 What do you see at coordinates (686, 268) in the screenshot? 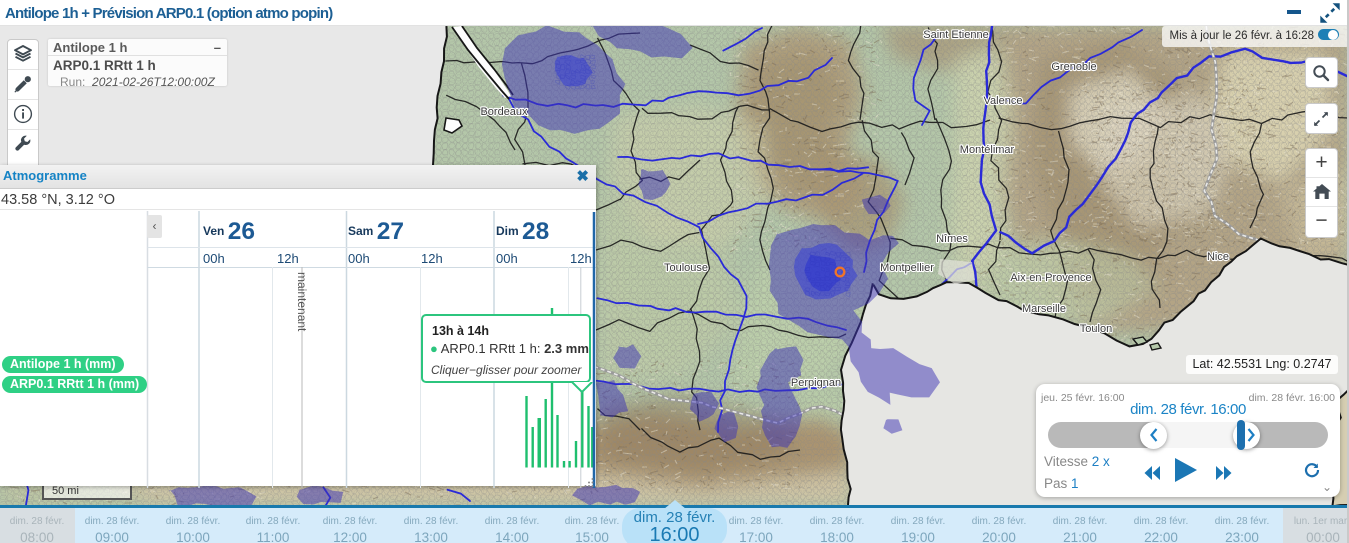
I see `svg-text: Toulouse` at bounding box center [686, 268].